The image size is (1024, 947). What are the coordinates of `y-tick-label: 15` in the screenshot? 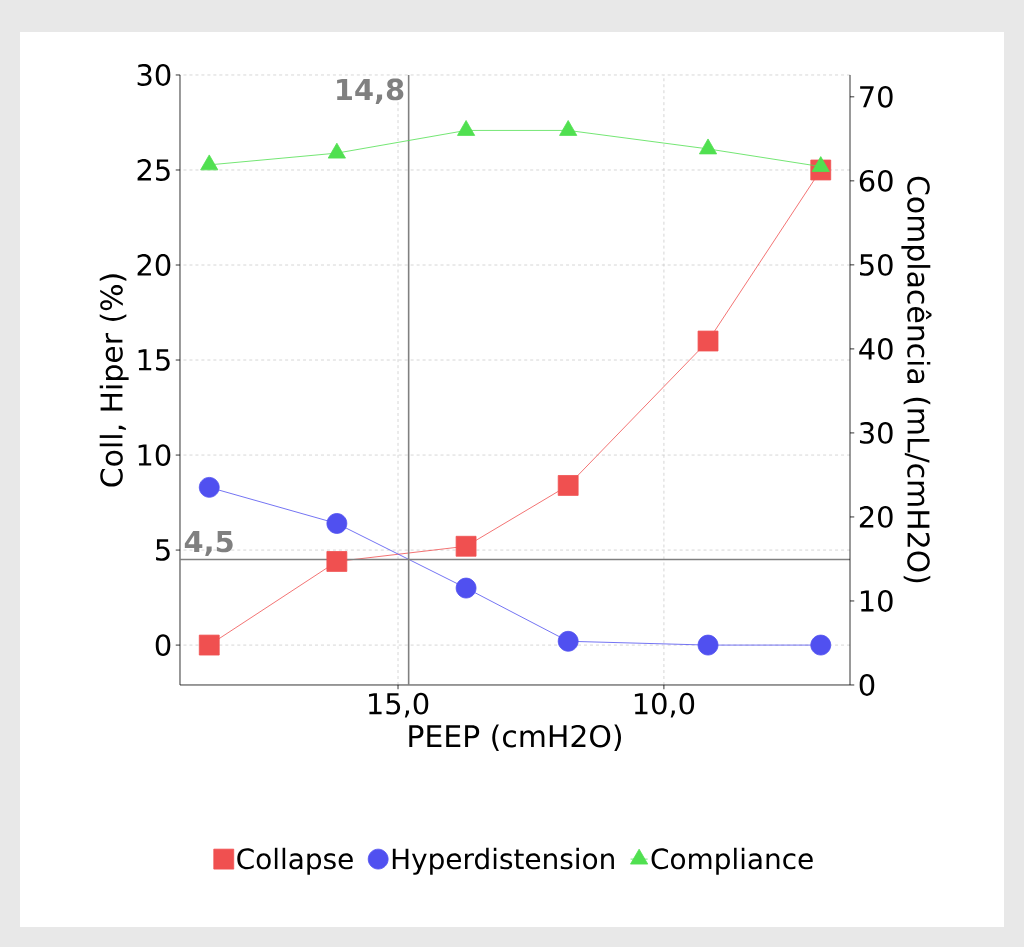 It's located at (154, 360).